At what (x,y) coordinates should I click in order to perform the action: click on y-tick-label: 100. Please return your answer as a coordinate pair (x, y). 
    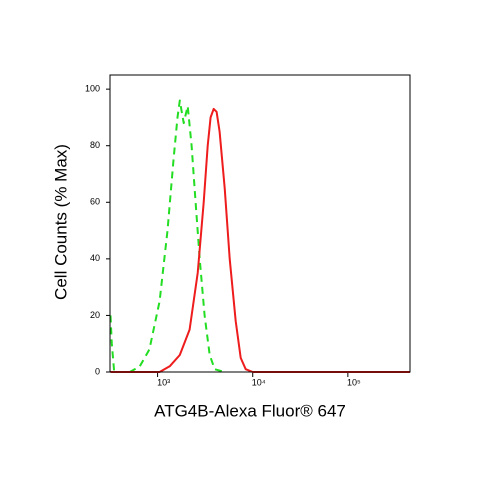
    Looking at the image, I should click on (92, 89).